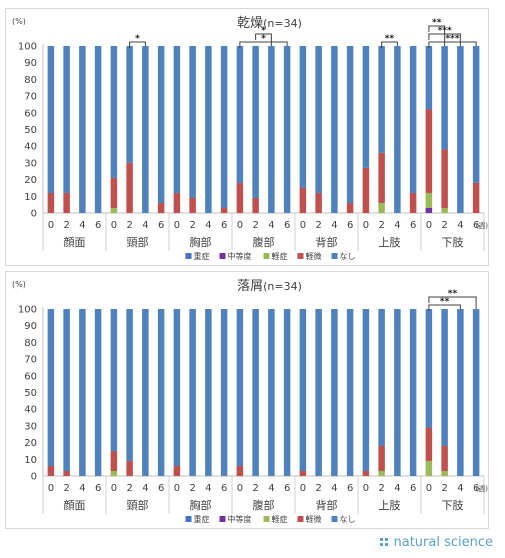 Image resolution: width=505 pixels, height=558 pixels. Describe the element at coordinates (30, 376) in the screenshot. I see `y-tick-label: 60` at that location.